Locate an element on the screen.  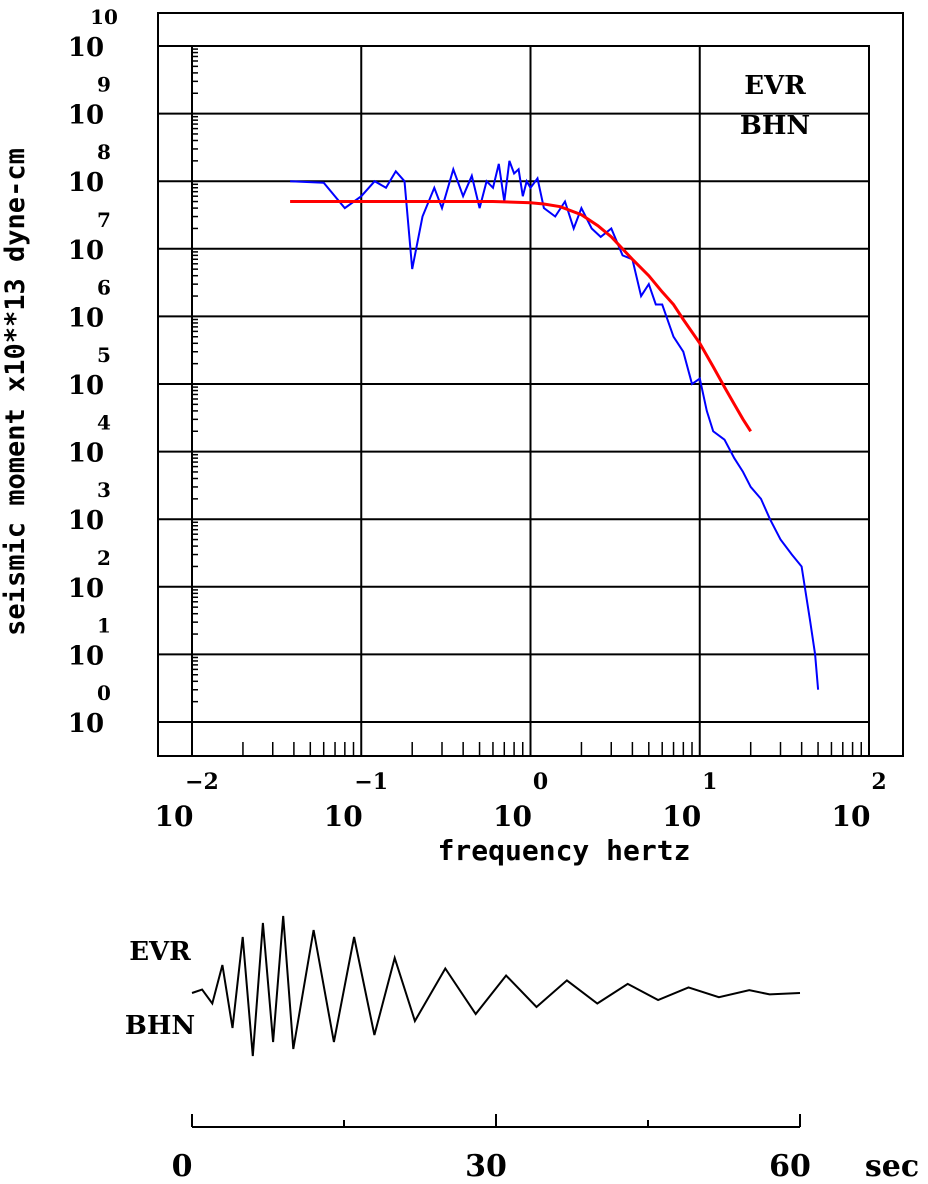
y-tick-label-exponent: 6 is located at coordinates (104, 287).